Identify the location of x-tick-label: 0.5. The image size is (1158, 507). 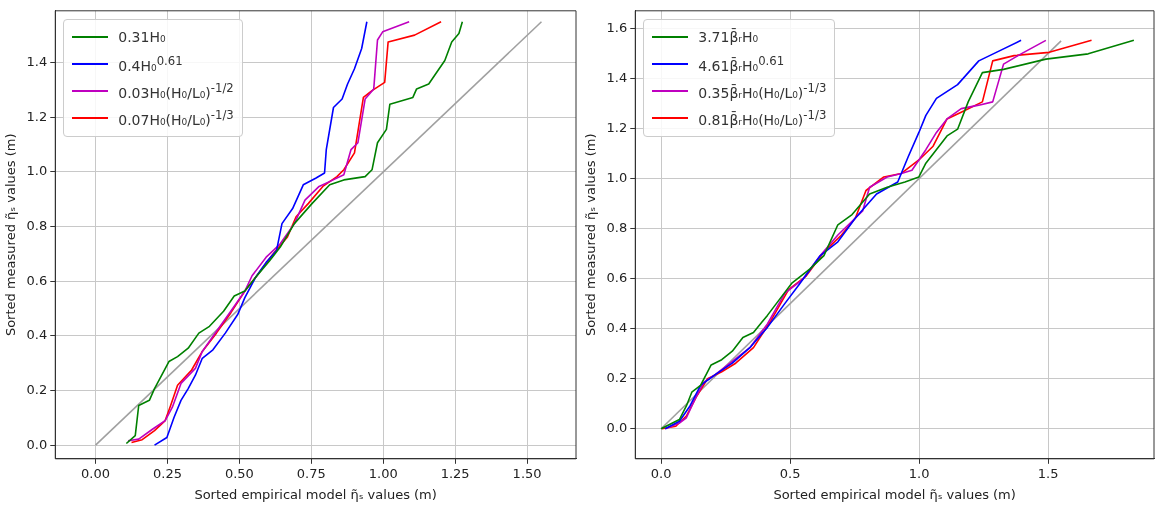
(790, 473).